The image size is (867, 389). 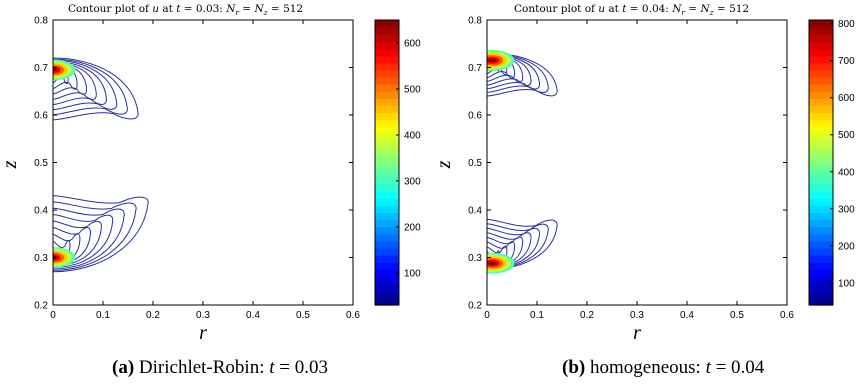 What do you see at coordinates (846, 24) in the screenshot?
I see `colorbar-tick-label: 800` at bounding box center [846, 24].